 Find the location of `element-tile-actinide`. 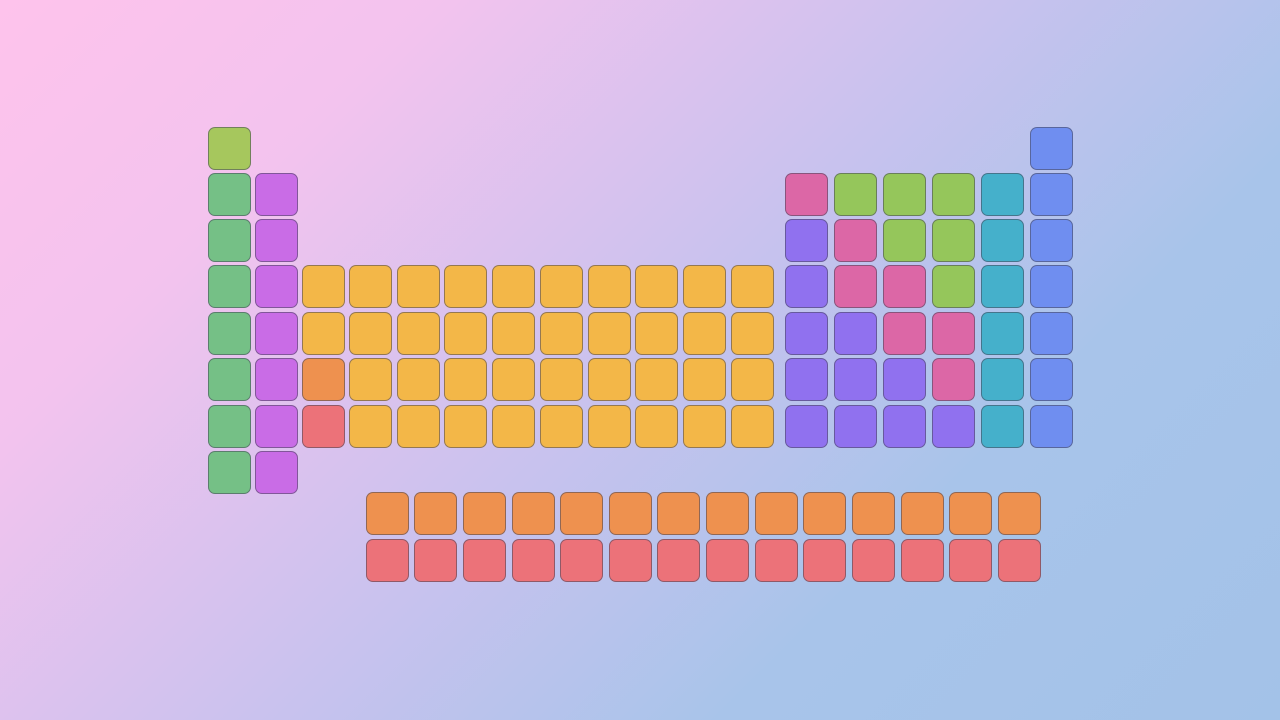

element-tile-actinide is located at coordinates (323, 426).